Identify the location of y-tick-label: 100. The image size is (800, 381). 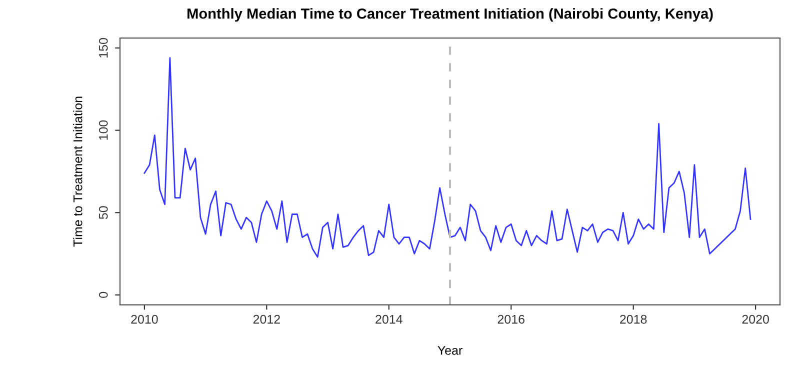
(103, 130).